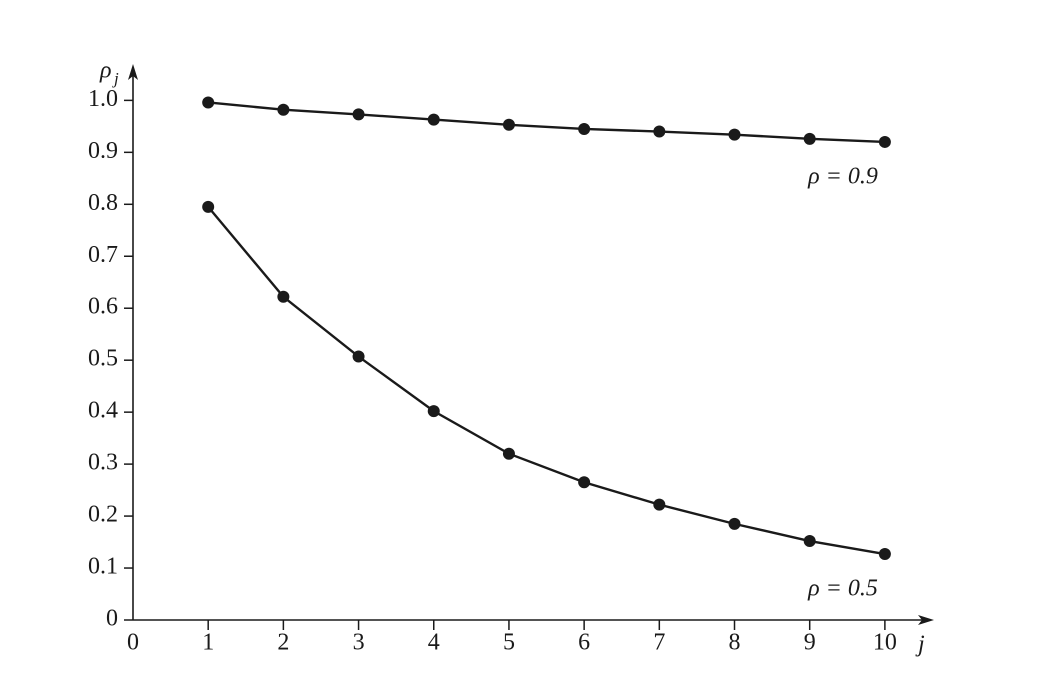 The height and width of the screenshot is (676, 1040). Describe the element at coordinates (584, 643) in the screenshot. I see `x-tick-label: 6` at that location.